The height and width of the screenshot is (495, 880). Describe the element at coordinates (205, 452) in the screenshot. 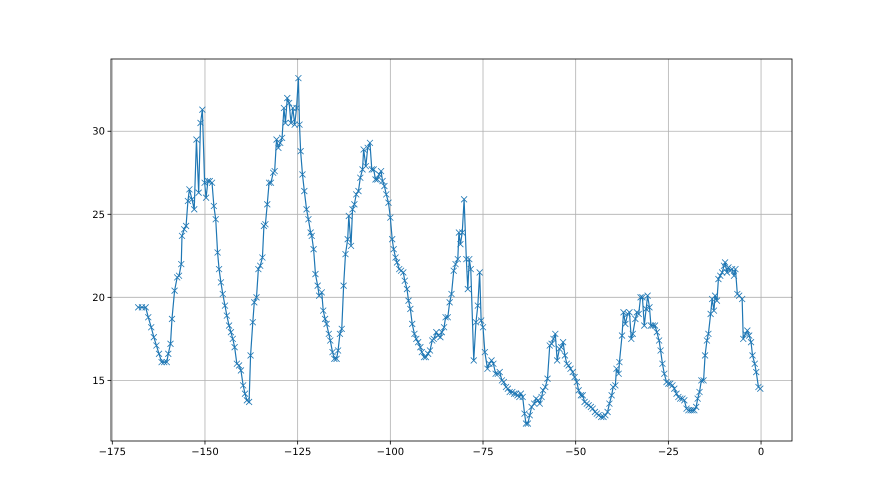

I see `x-tick-label: −150` at that location.